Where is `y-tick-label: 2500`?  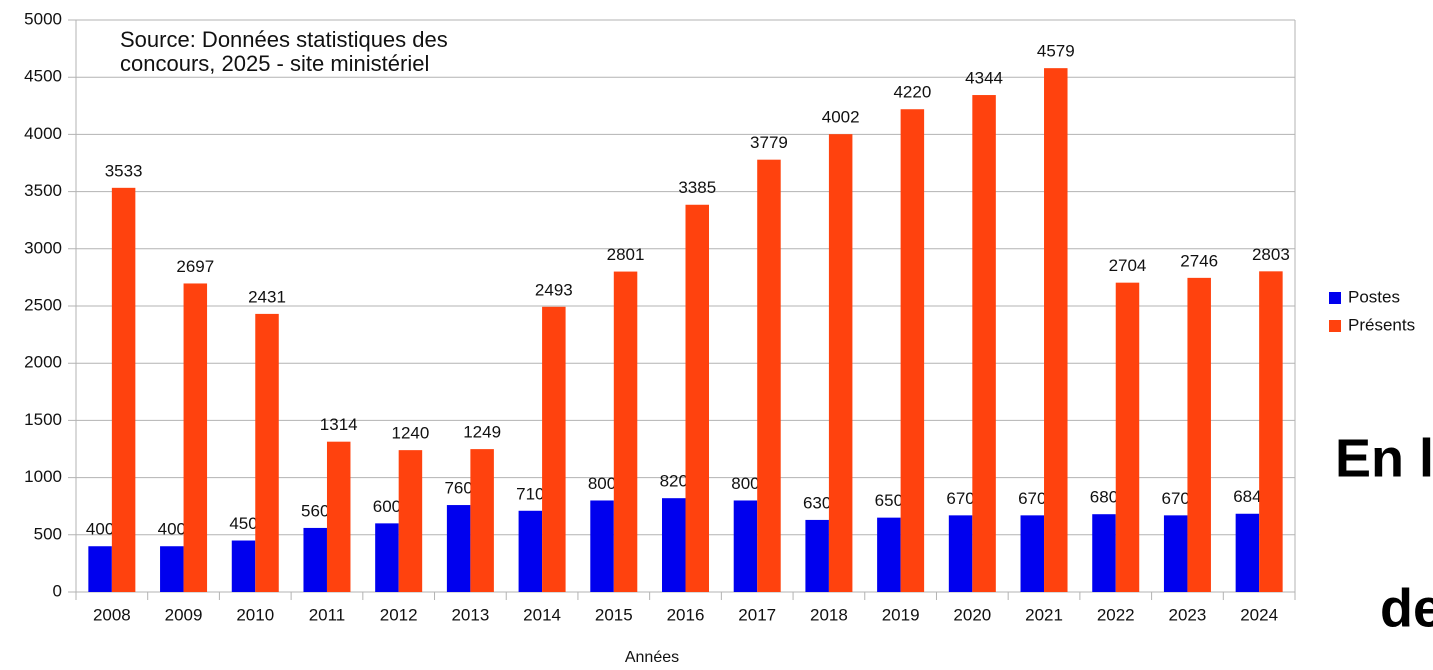
y-tick-label: 2500 is located at coordinates (43, 304).